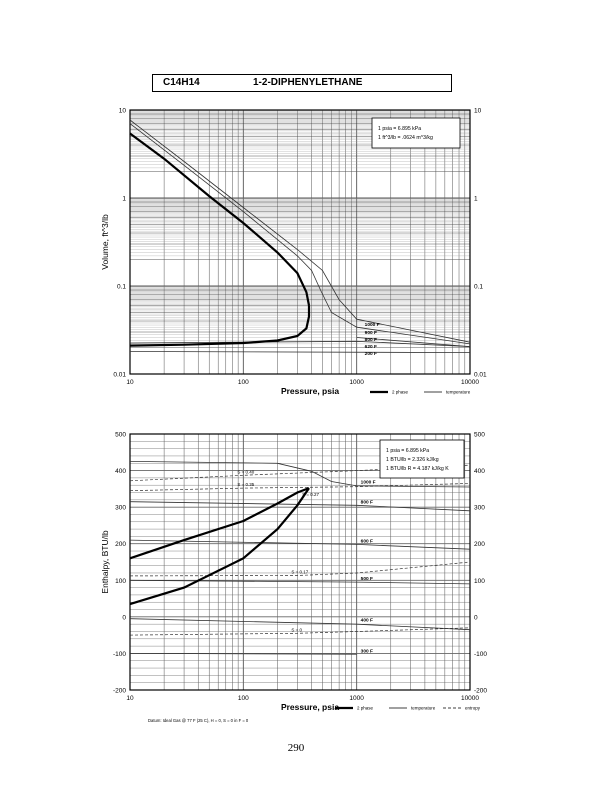 Image resolution: width=592 pixels, height=800 pixels. I want to click on conversion-text: 1 ft^3/lb = .0624 m^3/kg, so click(405, 138).